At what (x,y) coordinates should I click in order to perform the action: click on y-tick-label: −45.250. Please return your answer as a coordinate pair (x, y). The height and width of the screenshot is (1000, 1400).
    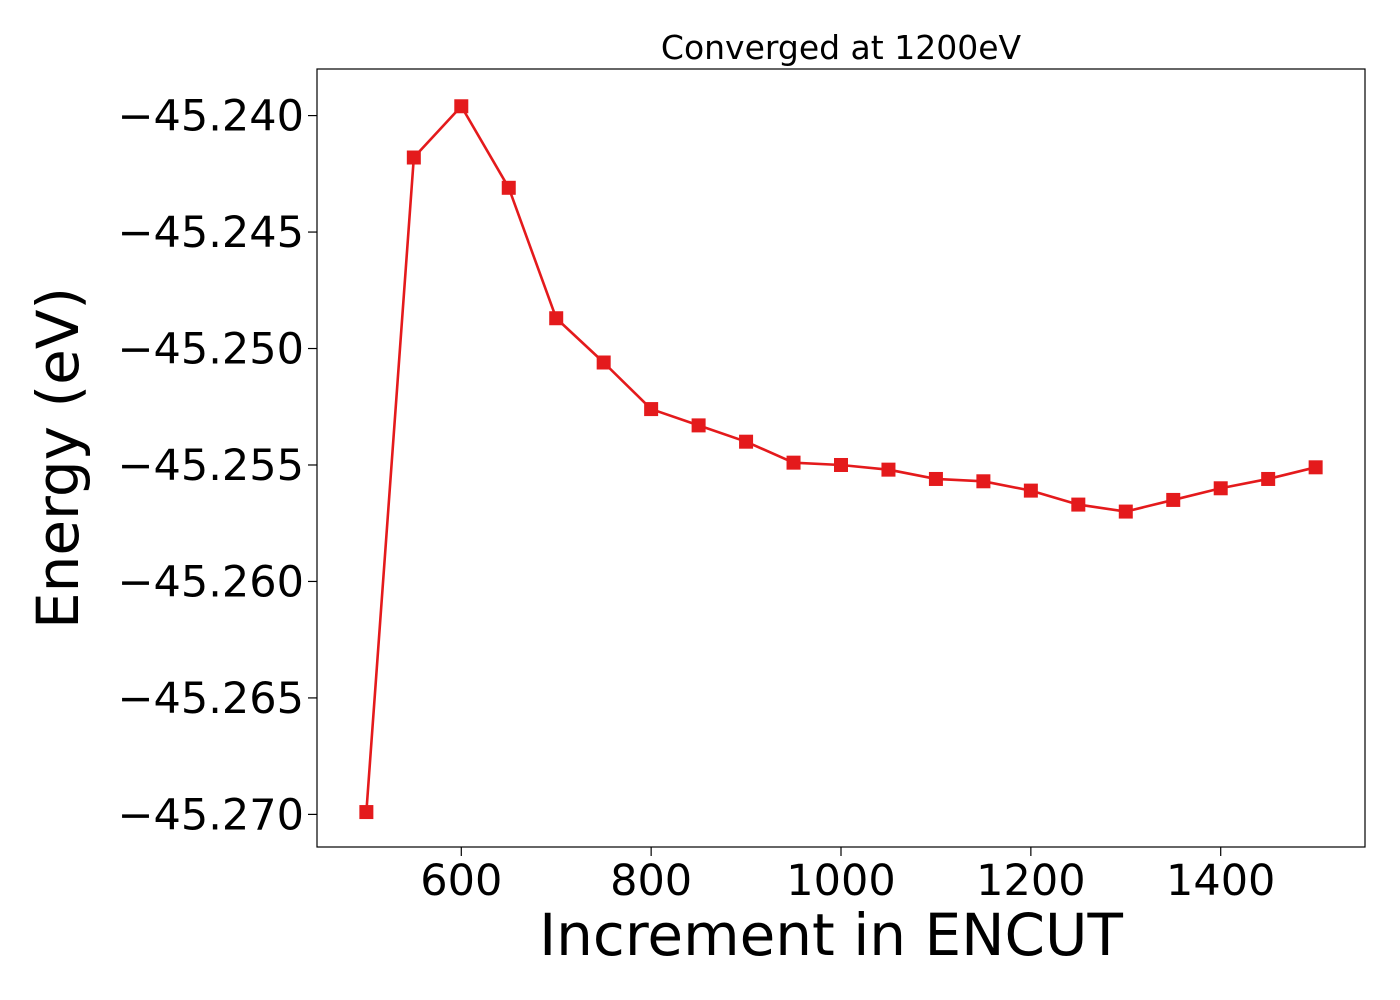
    Looking at the image, I should click on (211, 350).